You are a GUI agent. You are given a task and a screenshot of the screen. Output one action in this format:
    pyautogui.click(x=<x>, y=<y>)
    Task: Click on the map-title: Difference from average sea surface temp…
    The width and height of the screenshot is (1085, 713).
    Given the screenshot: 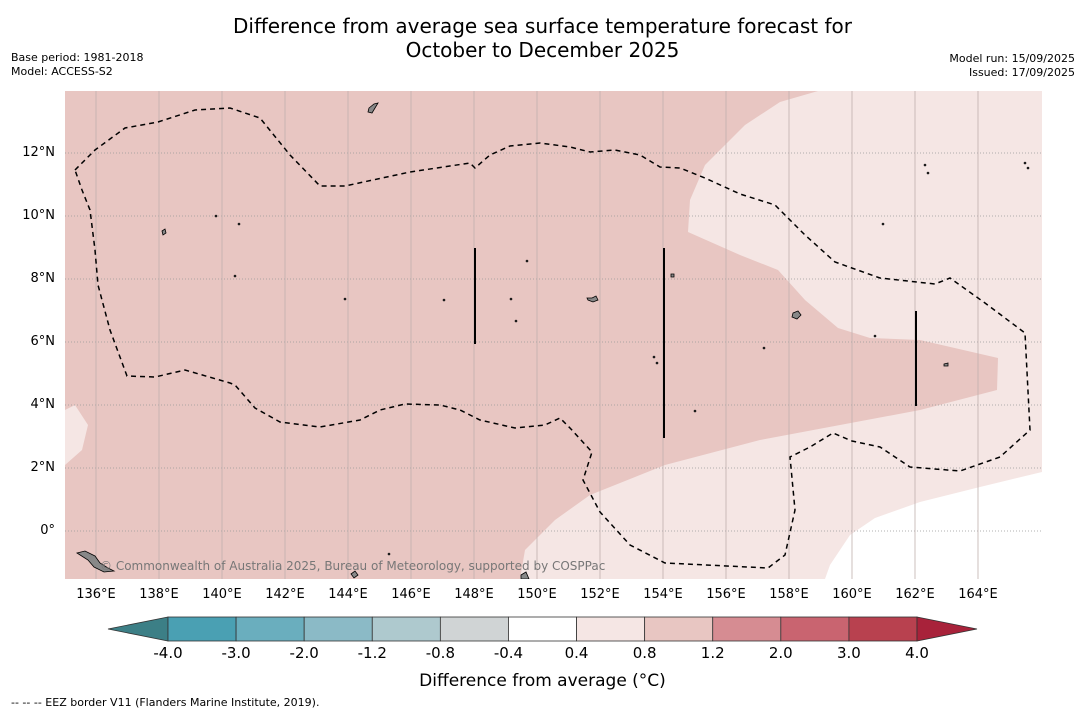 What is the action you would take?
    pyautogui.click(x=542, y=38)
    